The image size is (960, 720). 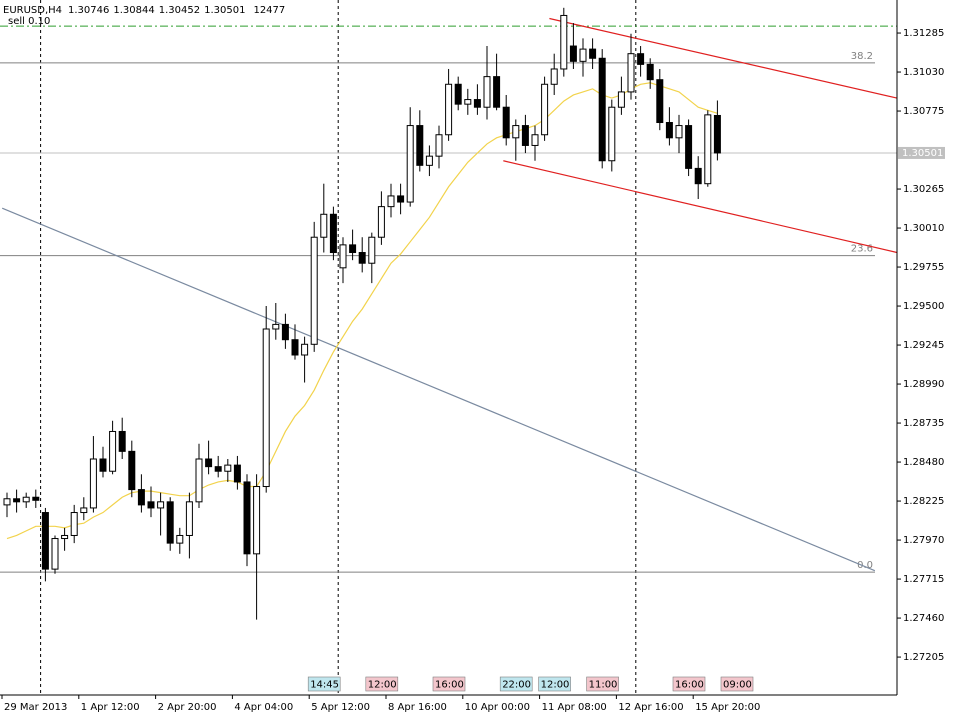 I want to click on y-tick-label: 1.27715, so click(x=923, y=579).